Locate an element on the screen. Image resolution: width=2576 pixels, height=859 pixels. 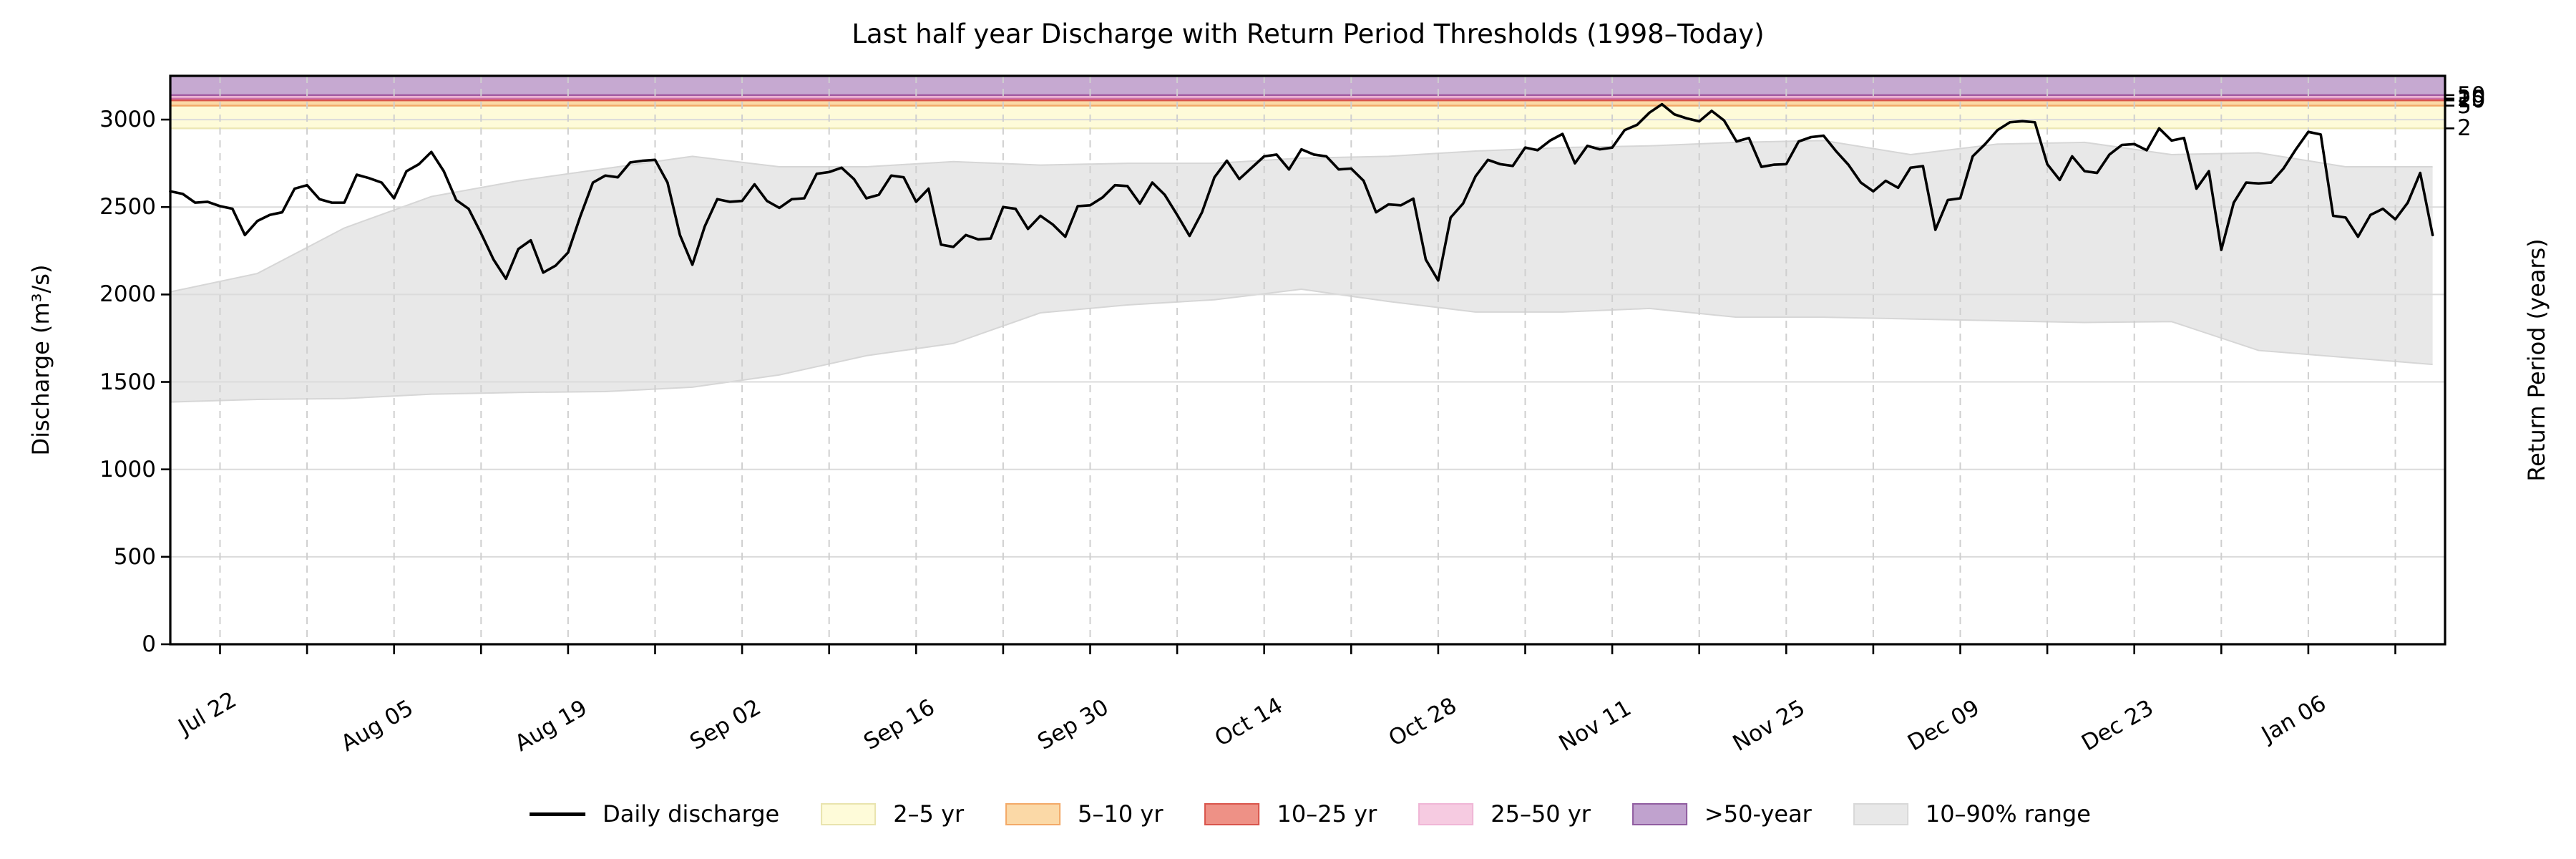
legend-item: 10–25 yr is located at coordinates (1290, 814).